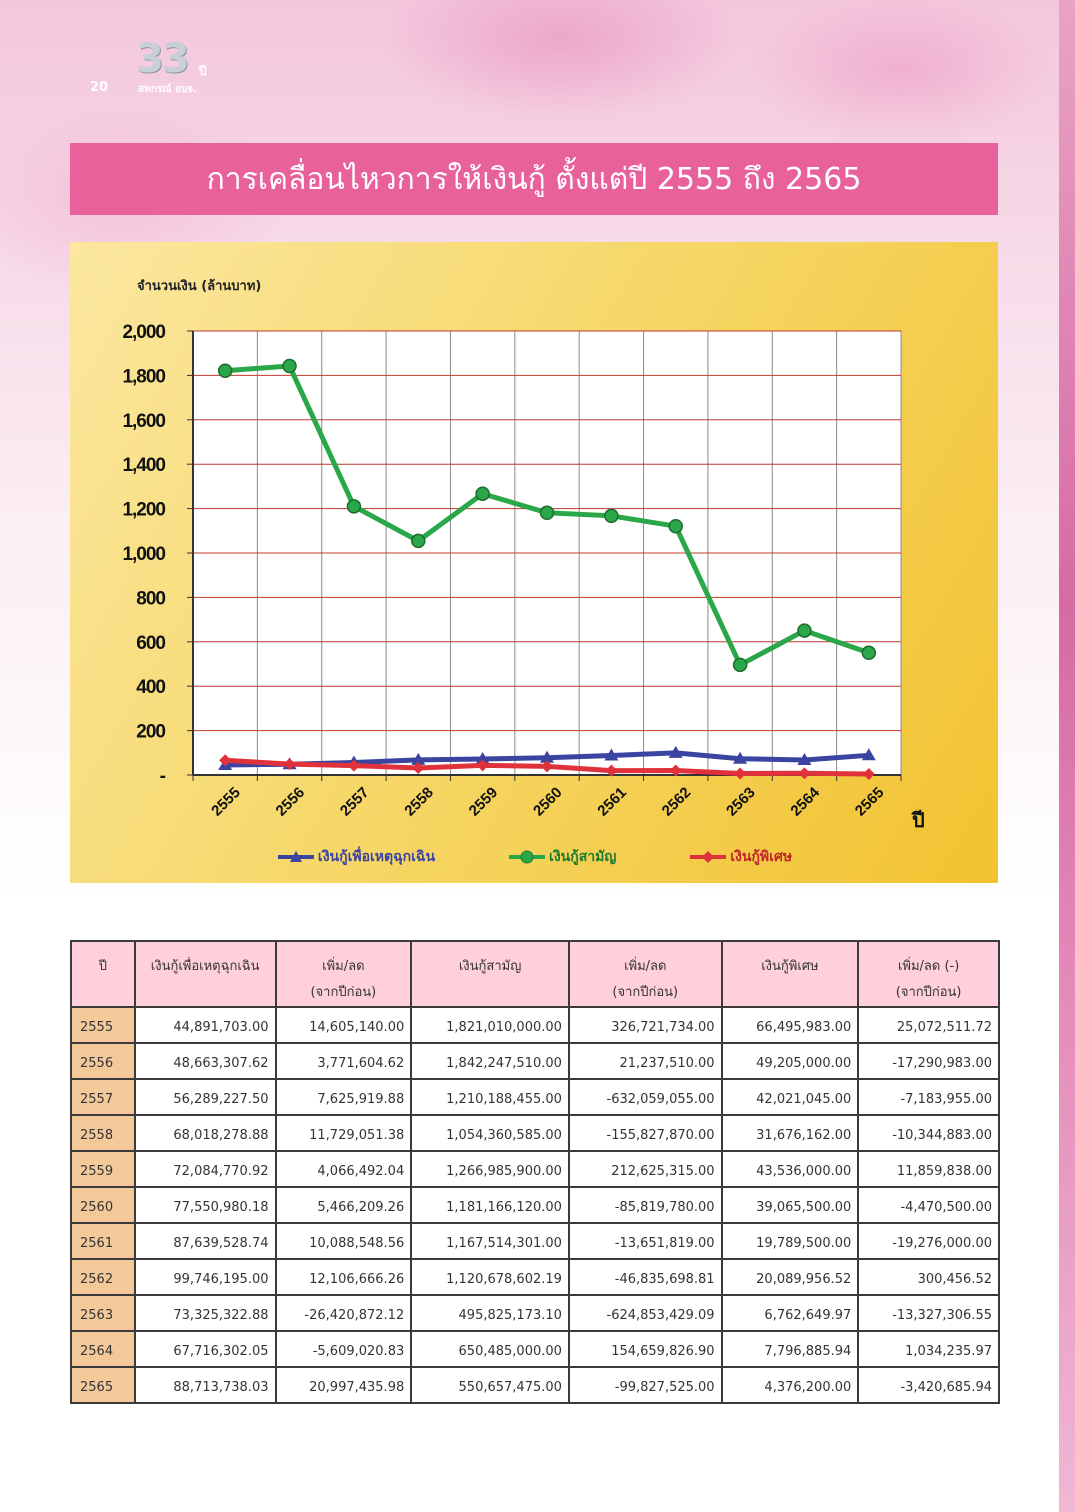 This screenshot has height=1512, width=1075. Describe the element at coordinates (150, 687) in the screenshot. I see `y-tick-label: 400` at that location.